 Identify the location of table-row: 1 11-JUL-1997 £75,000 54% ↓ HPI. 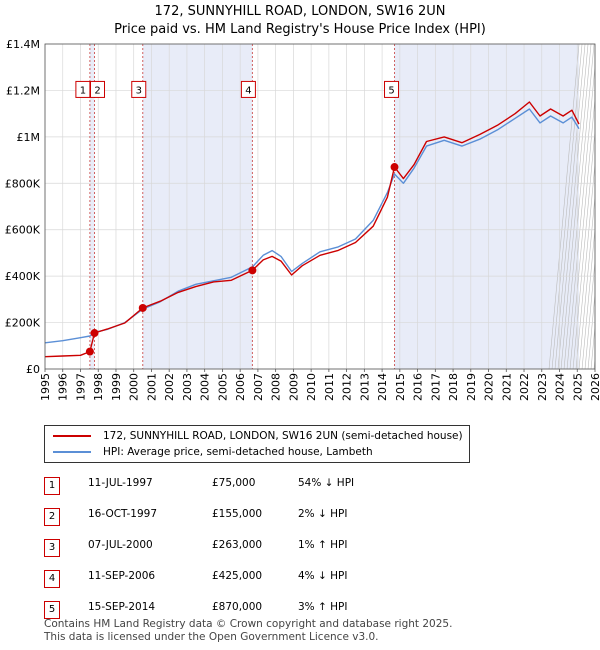
(300, 483).